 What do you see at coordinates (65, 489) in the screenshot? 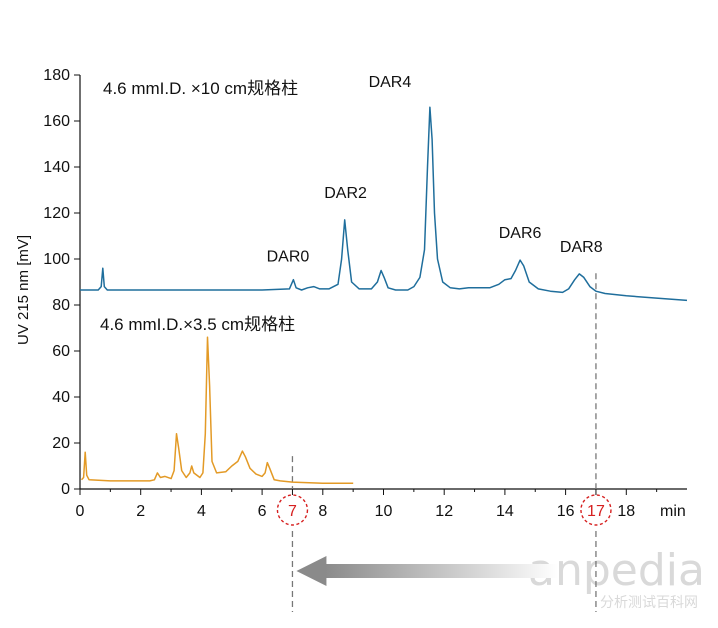
I see `y-tick-label: 0` at bounding box center [65, 489].